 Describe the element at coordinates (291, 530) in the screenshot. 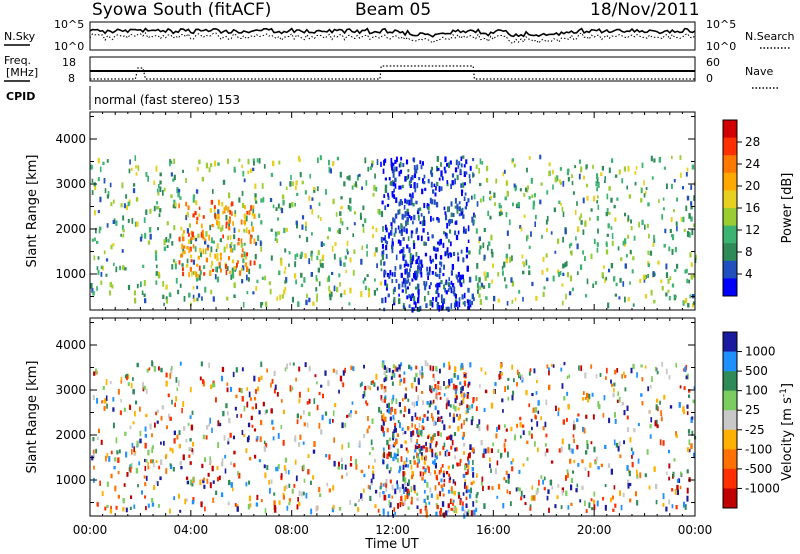

I see `x-tick-label: 08:00` at that location.